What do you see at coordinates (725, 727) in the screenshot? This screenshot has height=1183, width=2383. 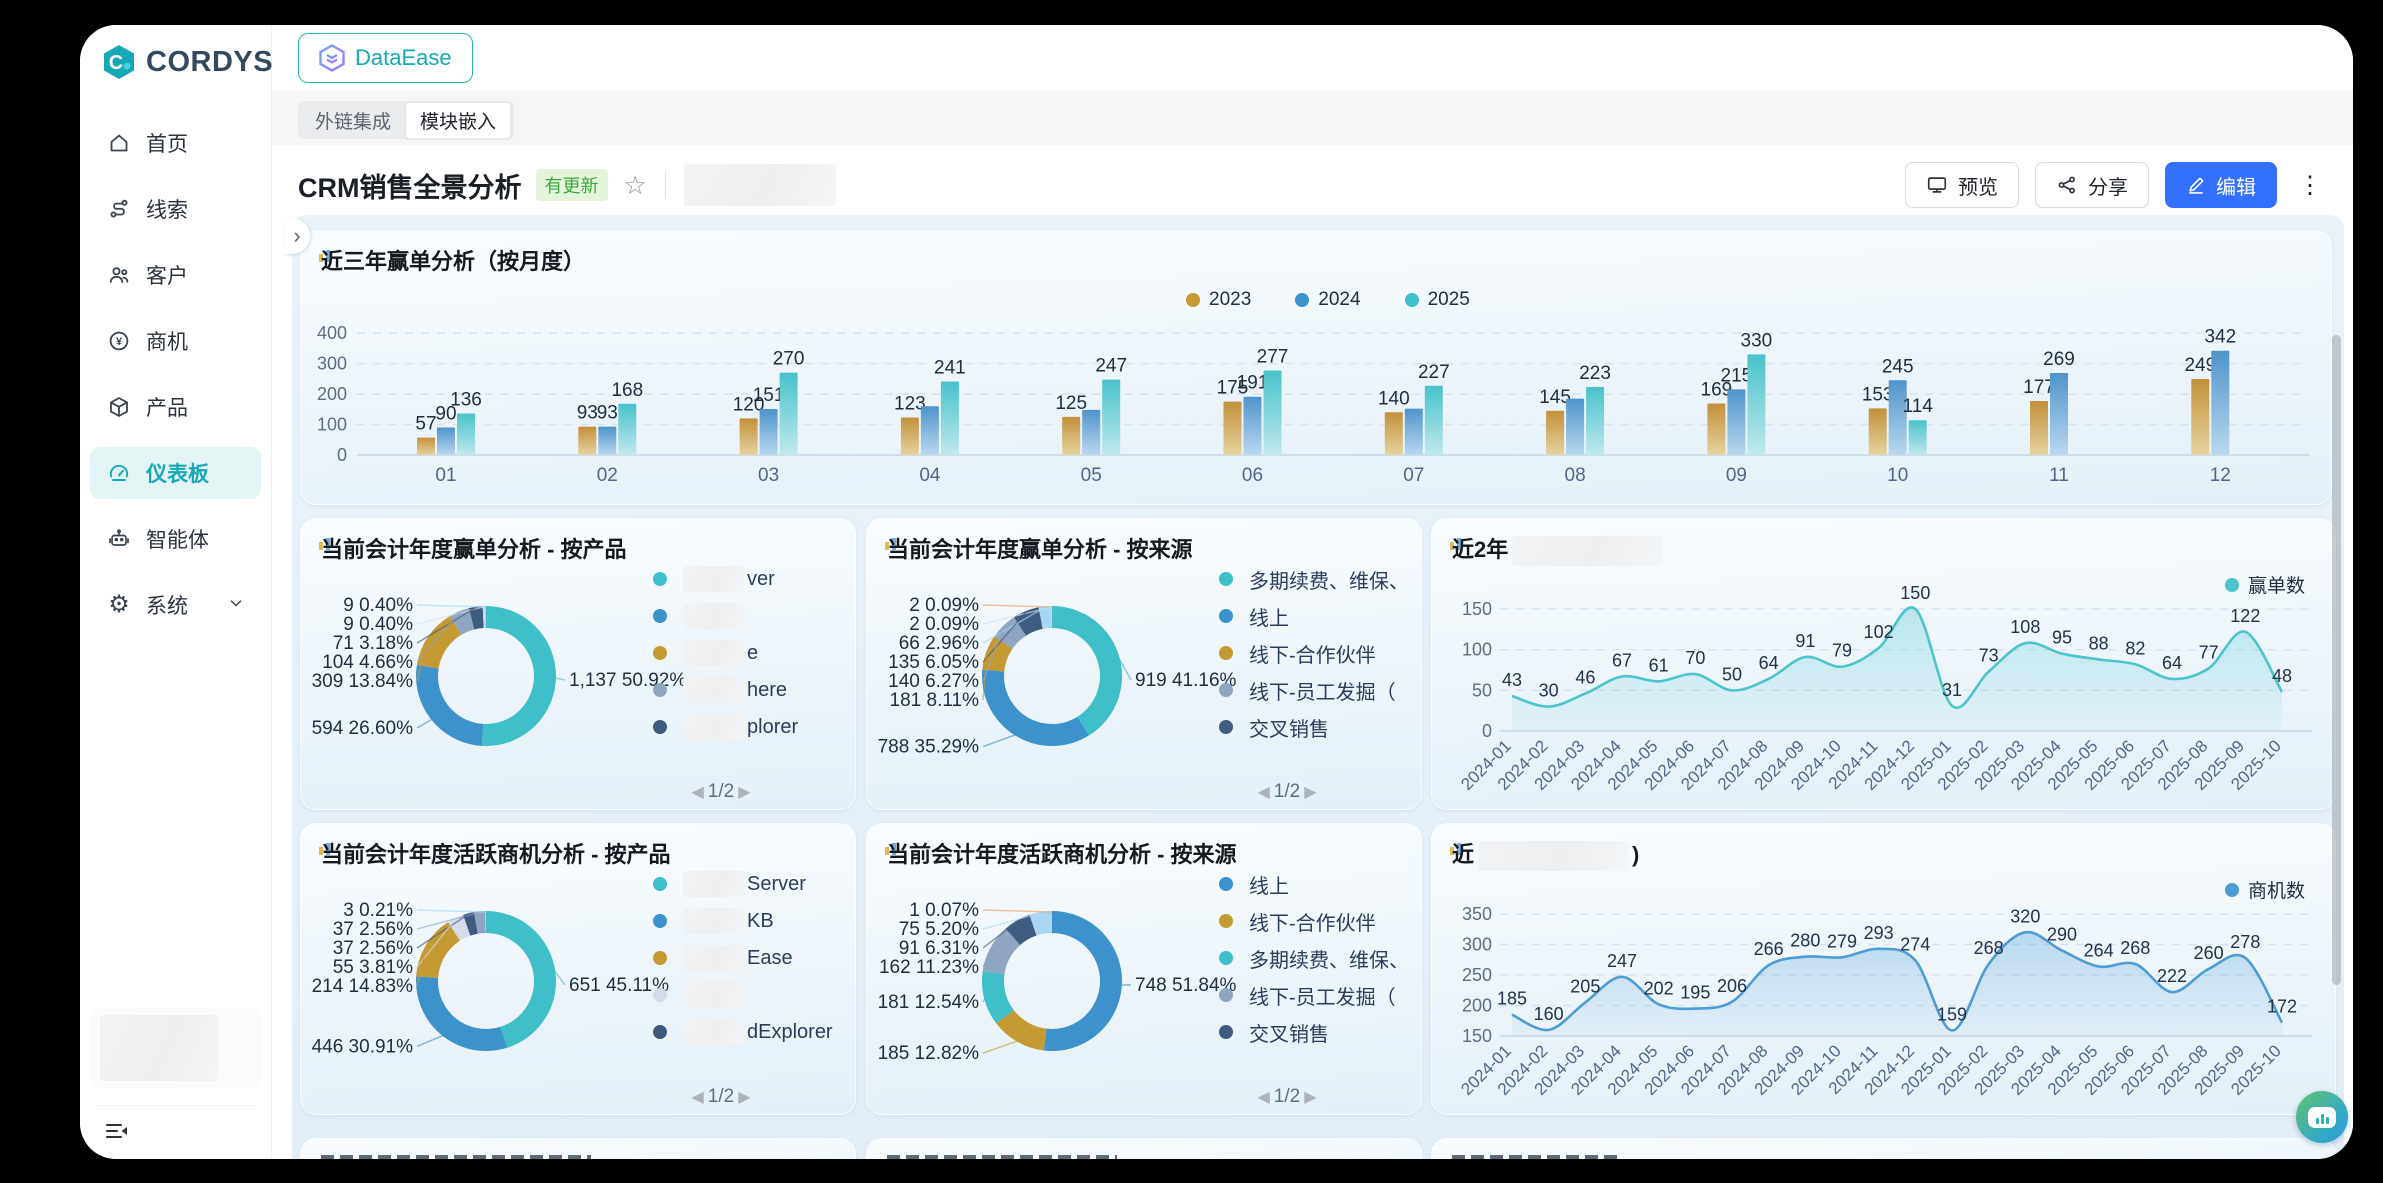 I see `legend-item: plorer` at bounding box center [725, 727].